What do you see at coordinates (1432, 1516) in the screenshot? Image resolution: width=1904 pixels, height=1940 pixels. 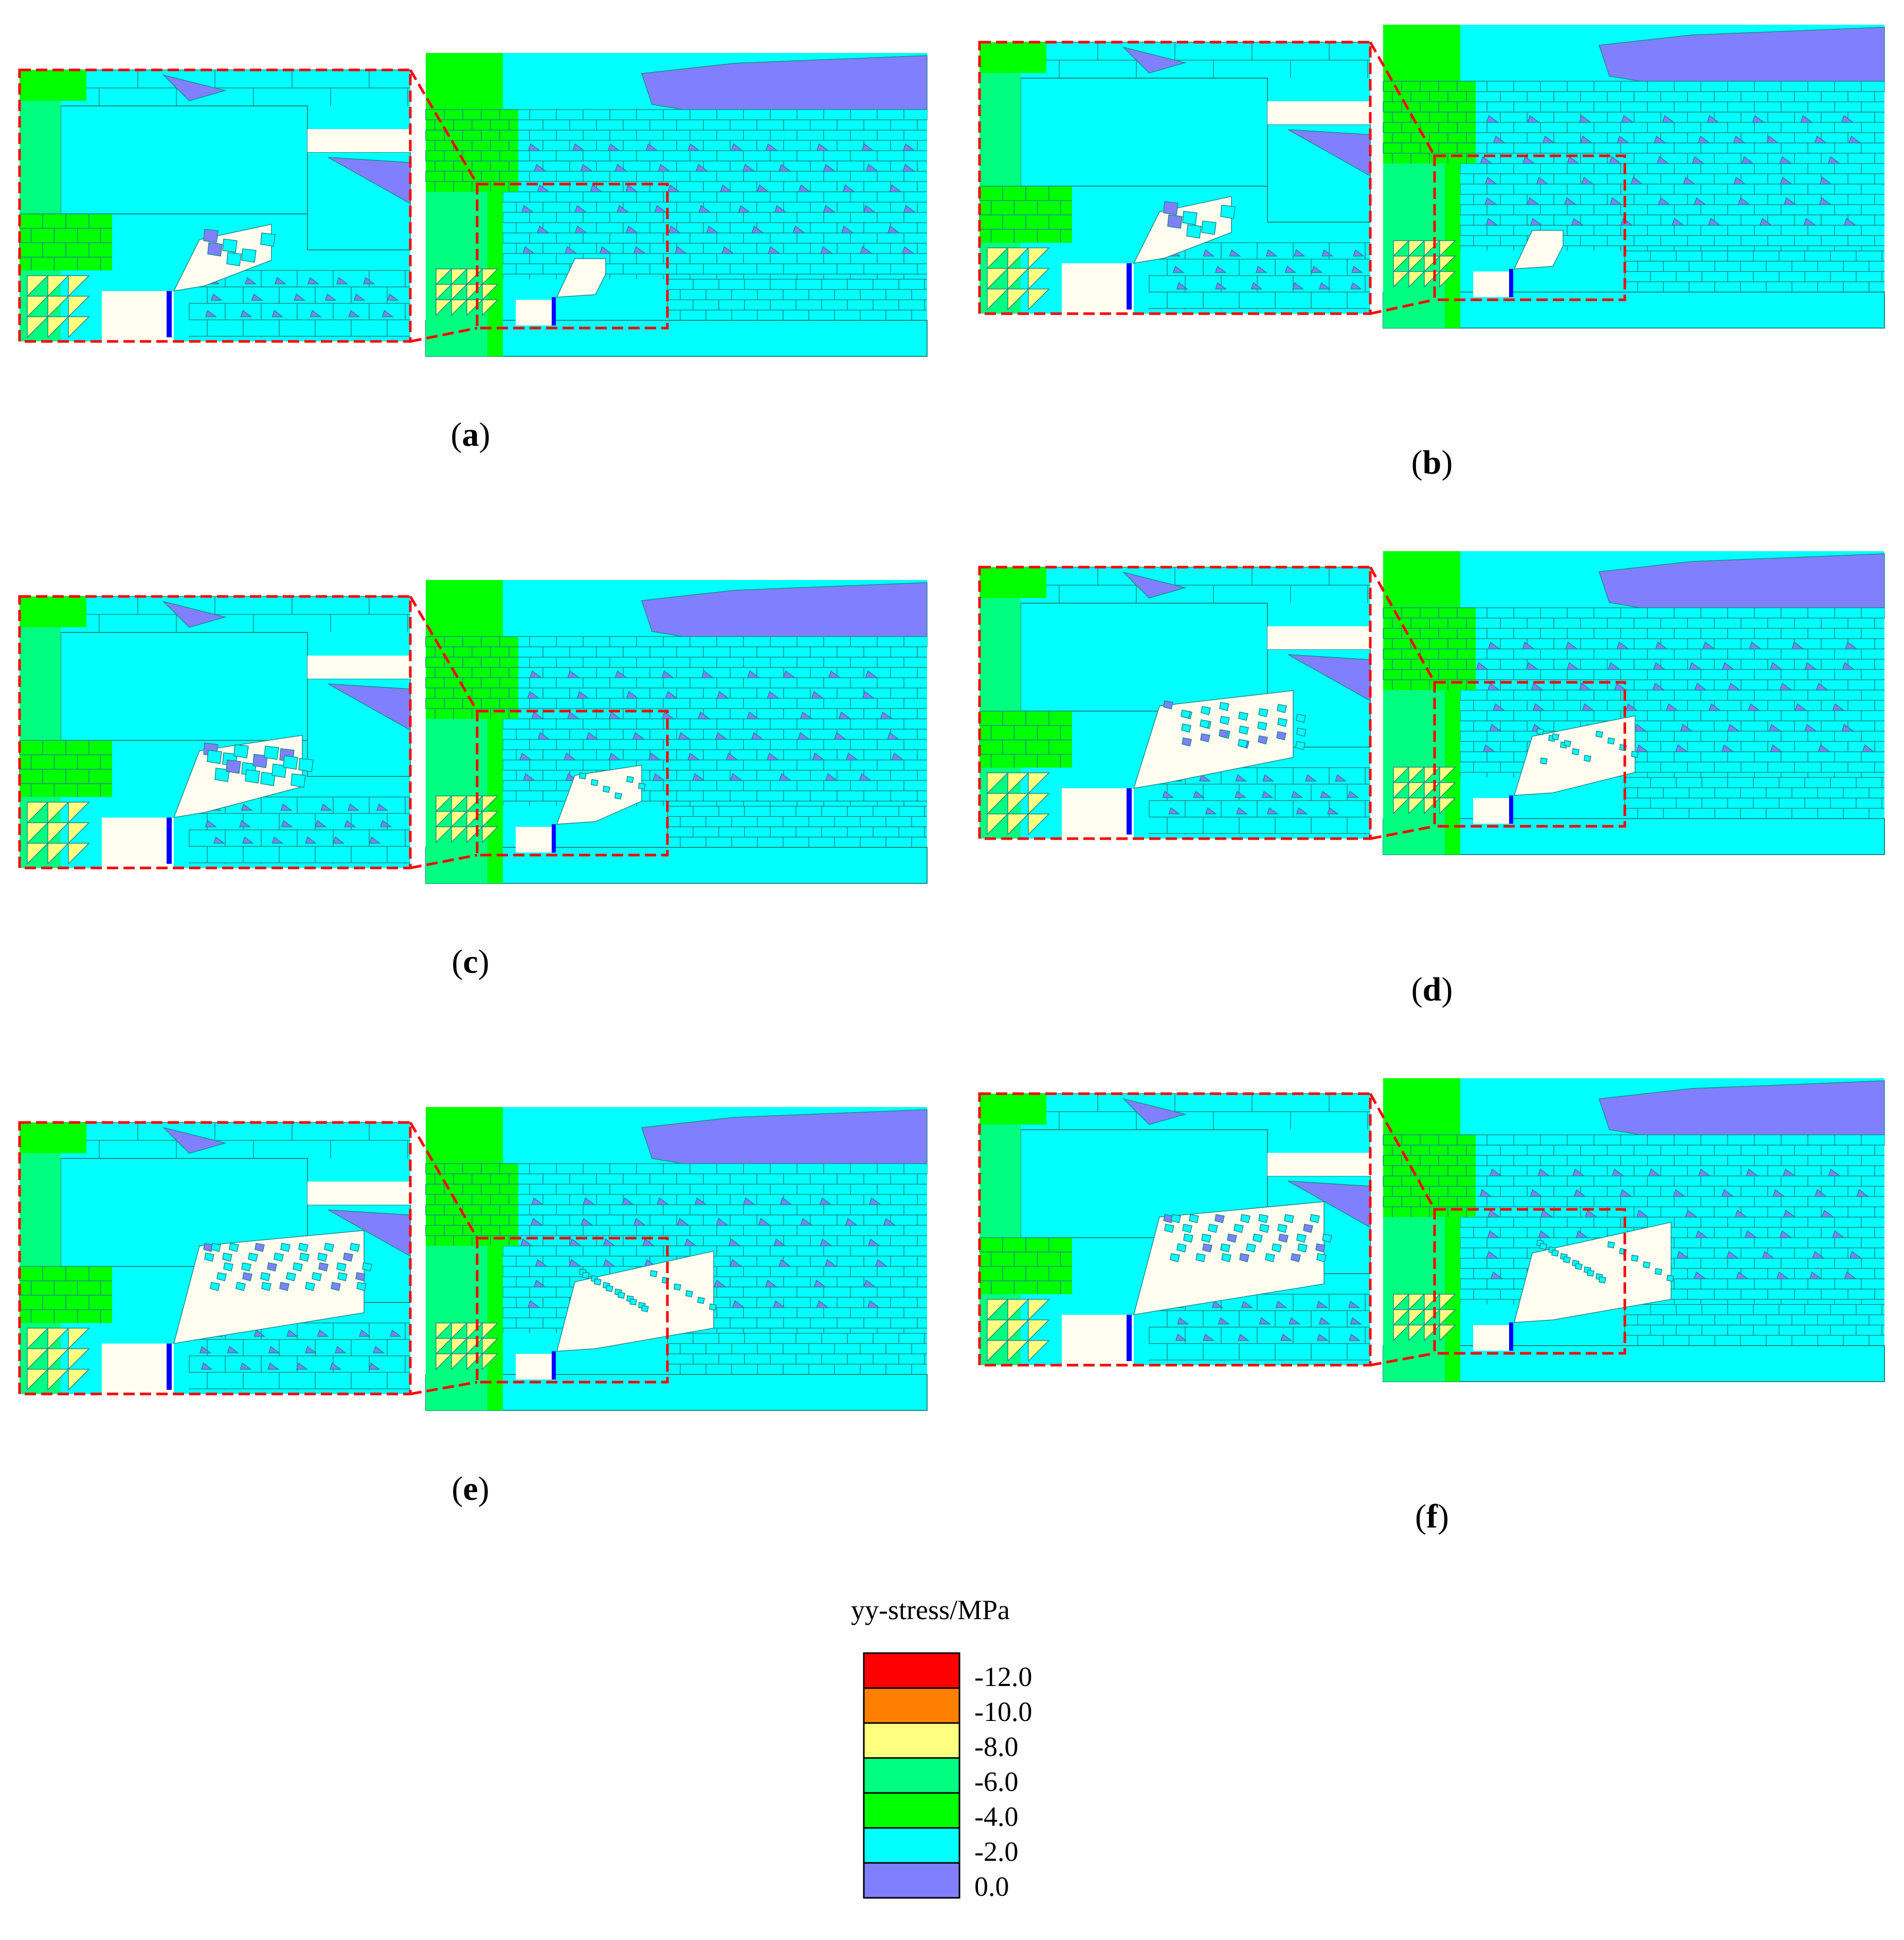 I see `caption-f: (f)` at bounding box center [1432, 1516].